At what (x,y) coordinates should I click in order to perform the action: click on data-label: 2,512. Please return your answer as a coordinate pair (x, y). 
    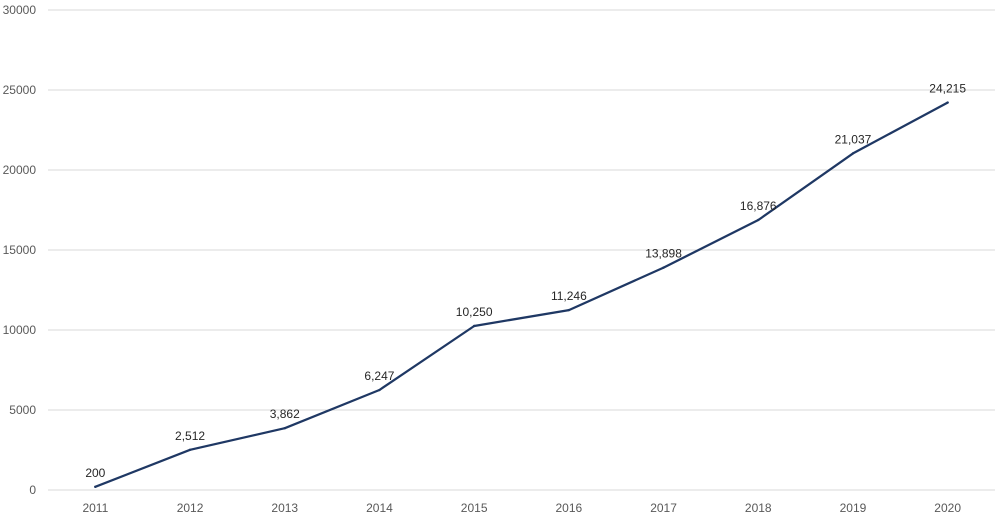
    Looking at the image, I should click on (190, 436).